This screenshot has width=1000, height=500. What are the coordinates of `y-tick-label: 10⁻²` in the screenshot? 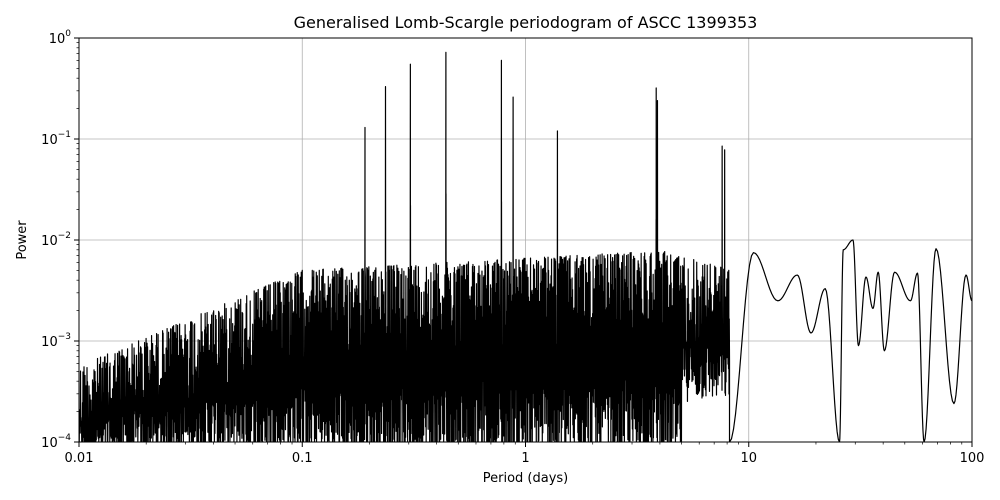 It's located at (56, 240).